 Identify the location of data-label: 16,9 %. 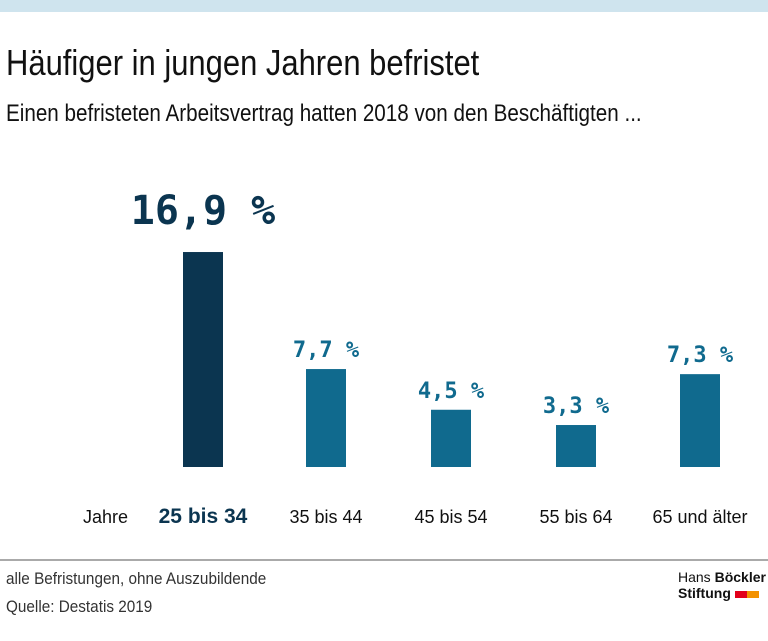
(203, 211).